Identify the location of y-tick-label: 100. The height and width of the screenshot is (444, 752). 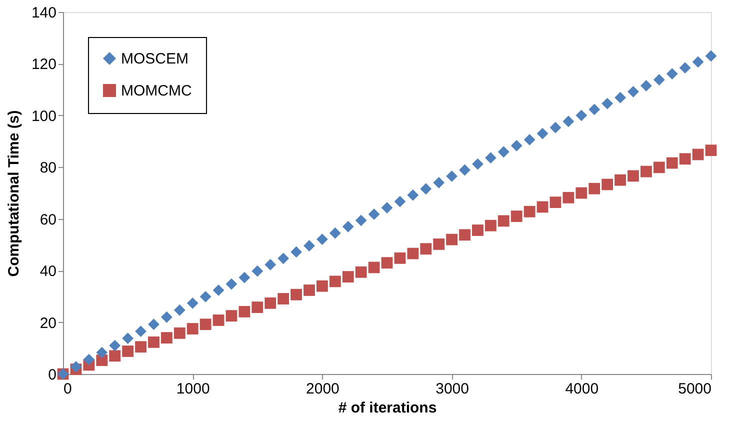
(43, 116).